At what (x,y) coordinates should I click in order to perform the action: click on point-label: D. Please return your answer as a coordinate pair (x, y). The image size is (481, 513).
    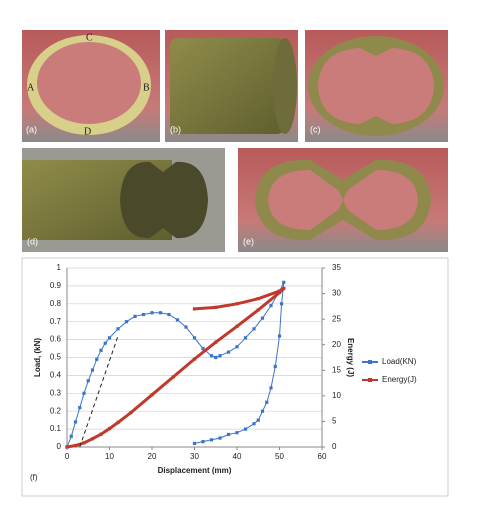
    Looking at the image, I should click on (87, 131).